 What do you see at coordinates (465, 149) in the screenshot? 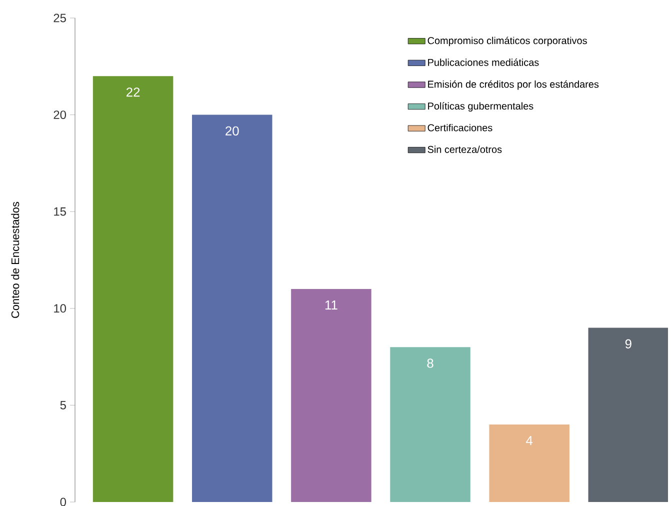
I see `legend-label: Sin certeza/otros` at bounding box center [465, 149].